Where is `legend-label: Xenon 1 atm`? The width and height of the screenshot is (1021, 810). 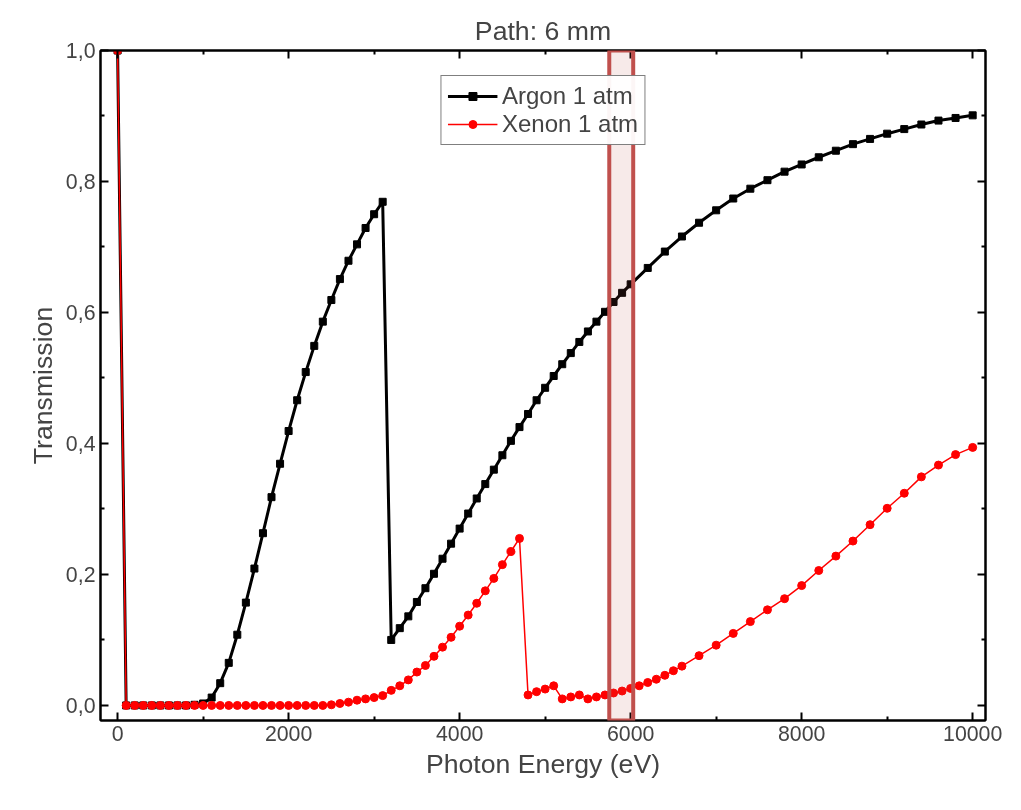 legend-label: Xenon 1 atm is located at coordinates (570, 124).